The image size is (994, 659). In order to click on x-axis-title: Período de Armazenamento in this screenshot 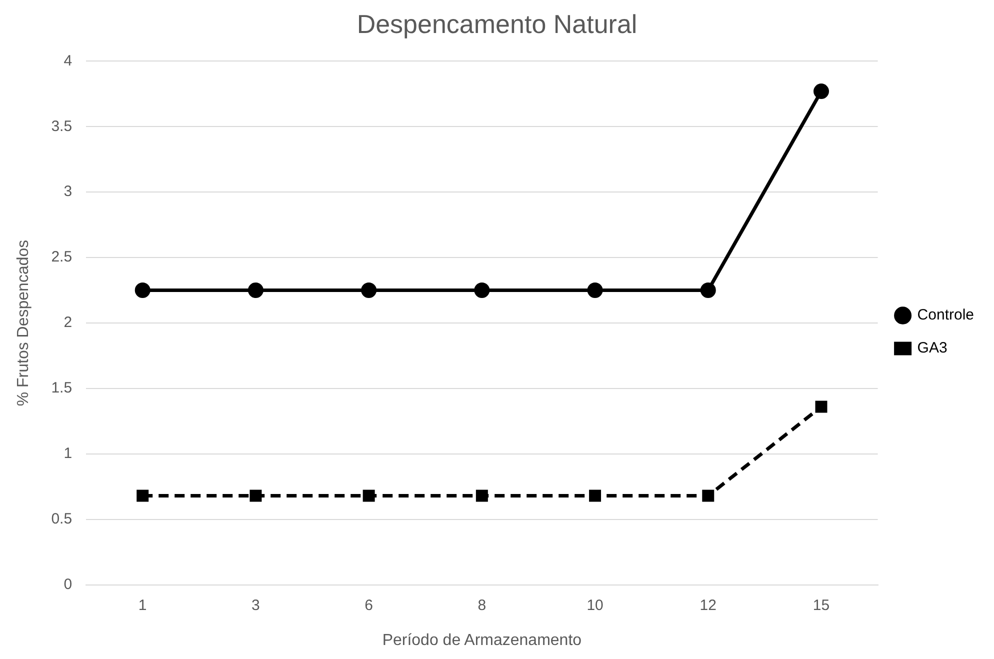, I will do `click(482, 640)`.